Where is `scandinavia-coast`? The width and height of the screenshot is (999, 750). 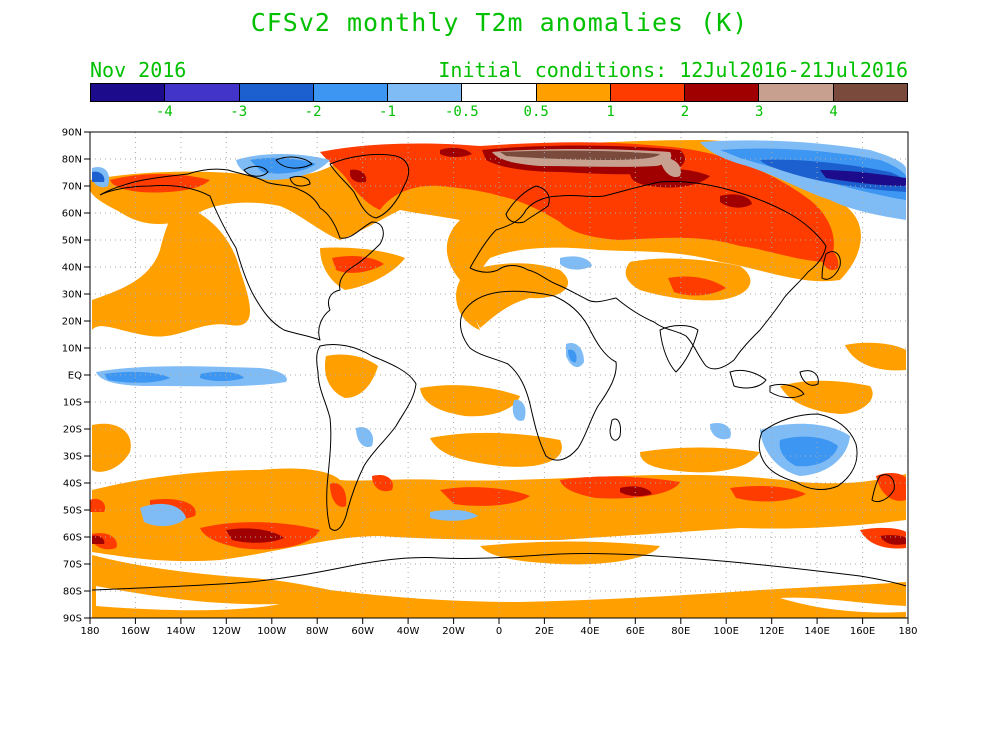
scandinavia-coast is located at coordinates (527, 204).